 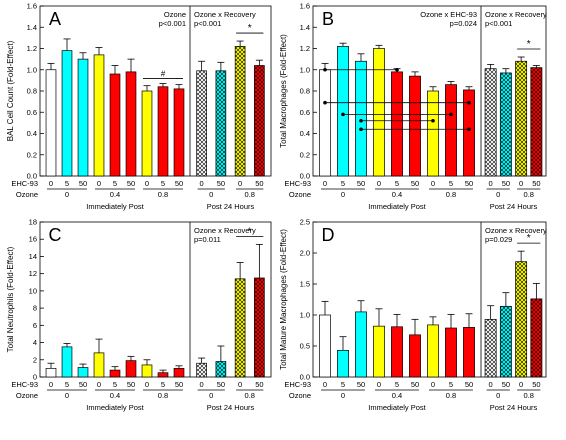 I want to click on y-axis-label: Total Neutrophils (Fold-Effect), so click(x=10, y=299).